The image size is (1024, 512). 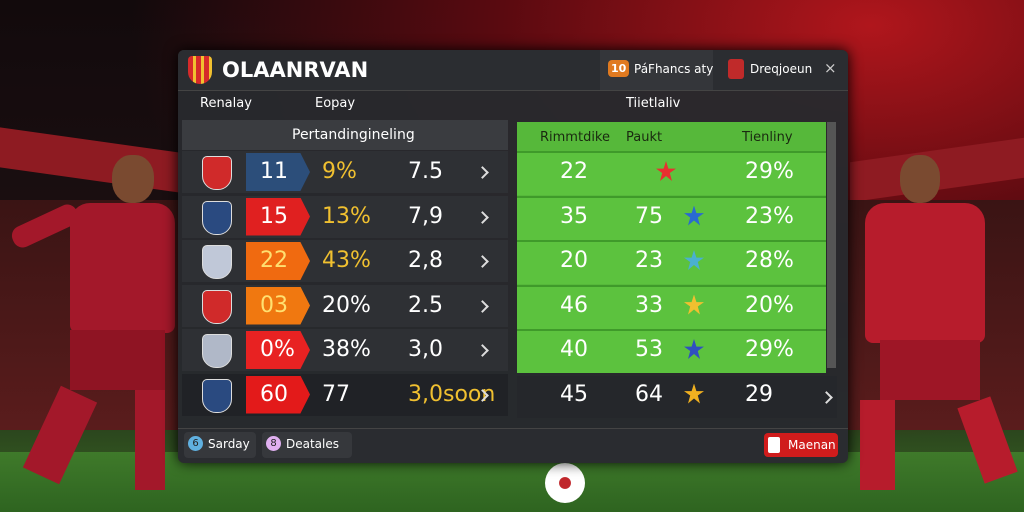 What do you see at coordinates (674, 69) in the screenshot?
I see `tab-label: PáFhancs aty` at bounding box center [674, 69].